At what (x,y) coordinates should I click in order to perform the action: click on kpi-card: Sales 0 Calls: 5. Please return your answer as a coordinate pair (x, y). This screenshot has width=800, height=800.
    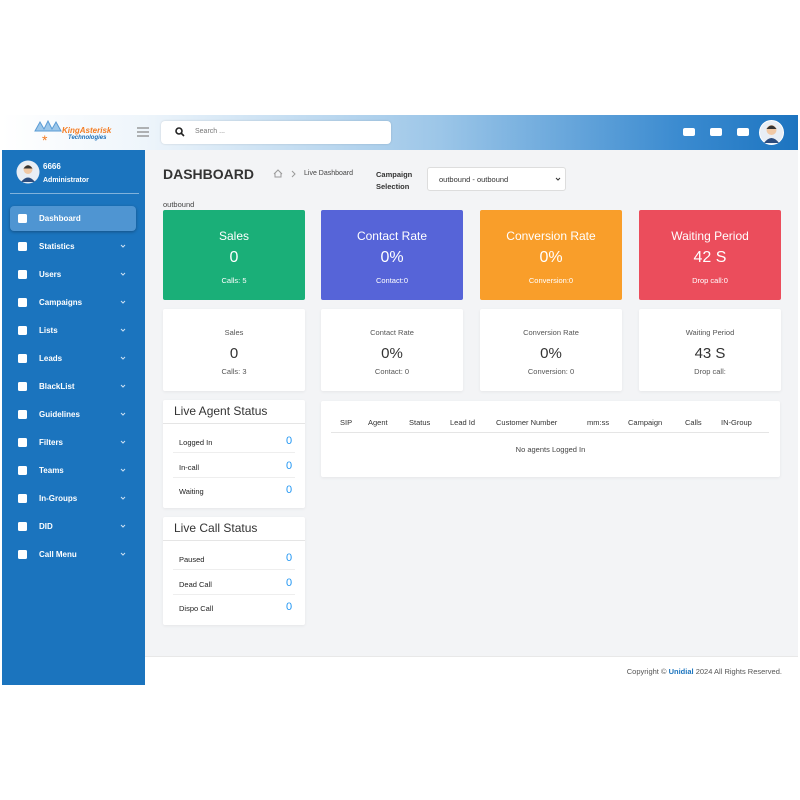
    Looking at the image, I should click on (234, 255).